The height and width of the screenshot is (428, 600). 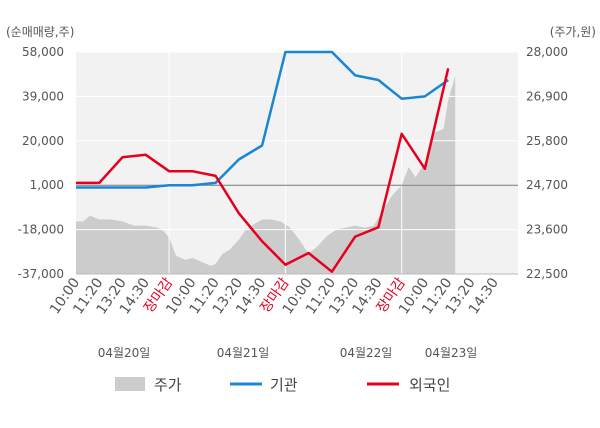 What do you see at coordinates (43, 141) in the screenshot?
I see `left-tick-label: 20,000` at bounding box center [43, 141].